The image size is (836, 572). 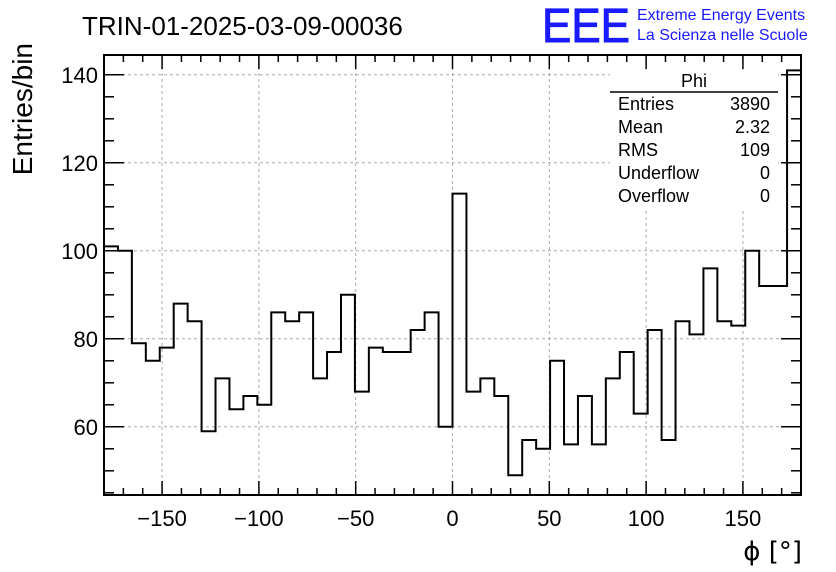 I want to click on x-tick-label: 50, so click(x=549, y=518).